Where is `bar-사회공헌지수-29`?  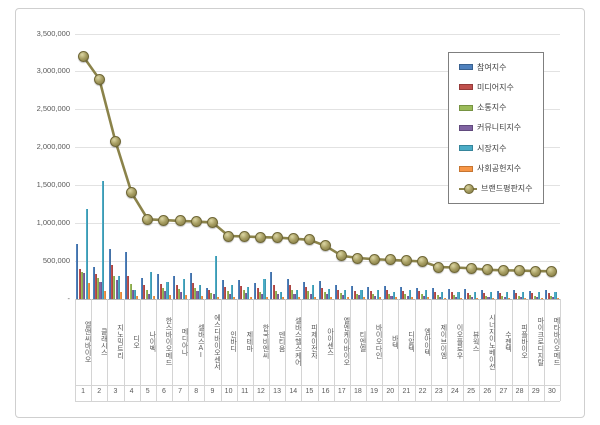
bar-사회공헌지수-29 is located at coordinates (541, 298).